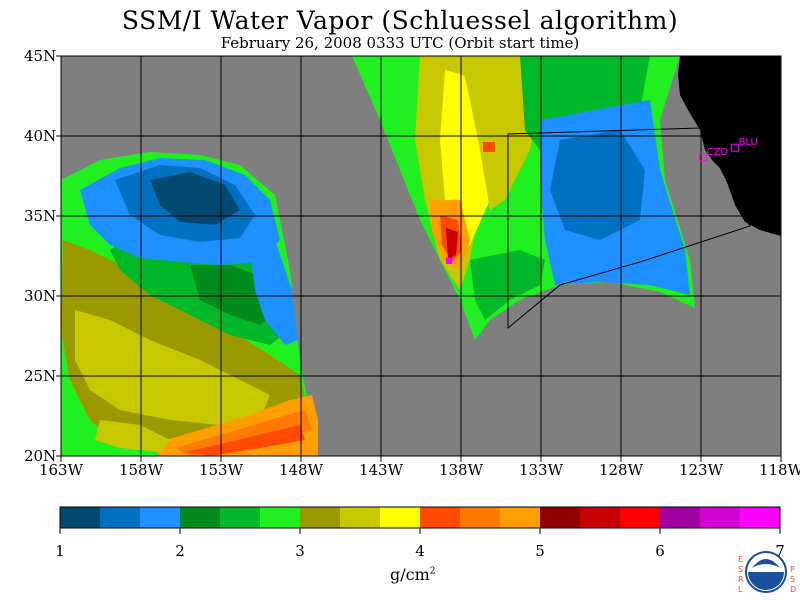 This screenshot has height=600, width=800. Describe the element at coordinates (701, 470) in the screenshot. I see `lon-label: 123W` at that location.